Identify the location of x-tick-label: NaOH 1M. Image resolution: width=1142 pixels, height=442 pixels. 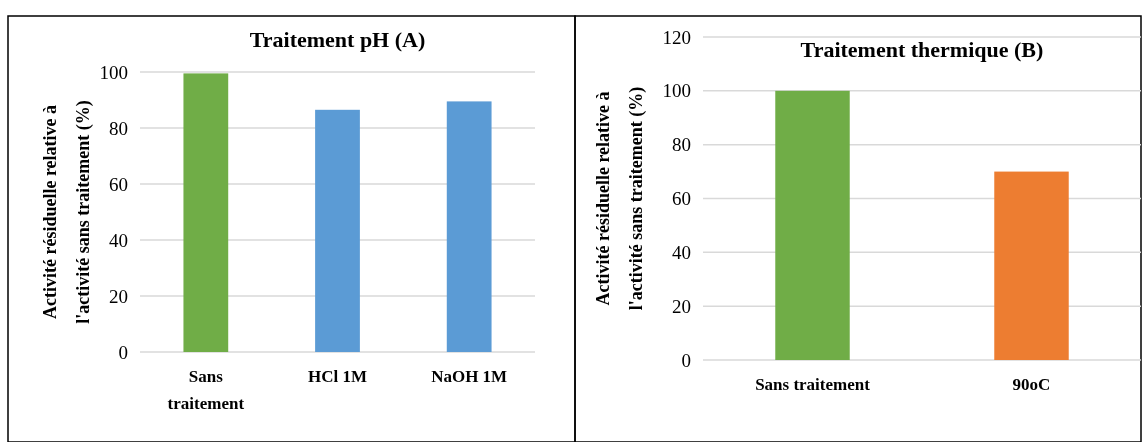
(469, 376).